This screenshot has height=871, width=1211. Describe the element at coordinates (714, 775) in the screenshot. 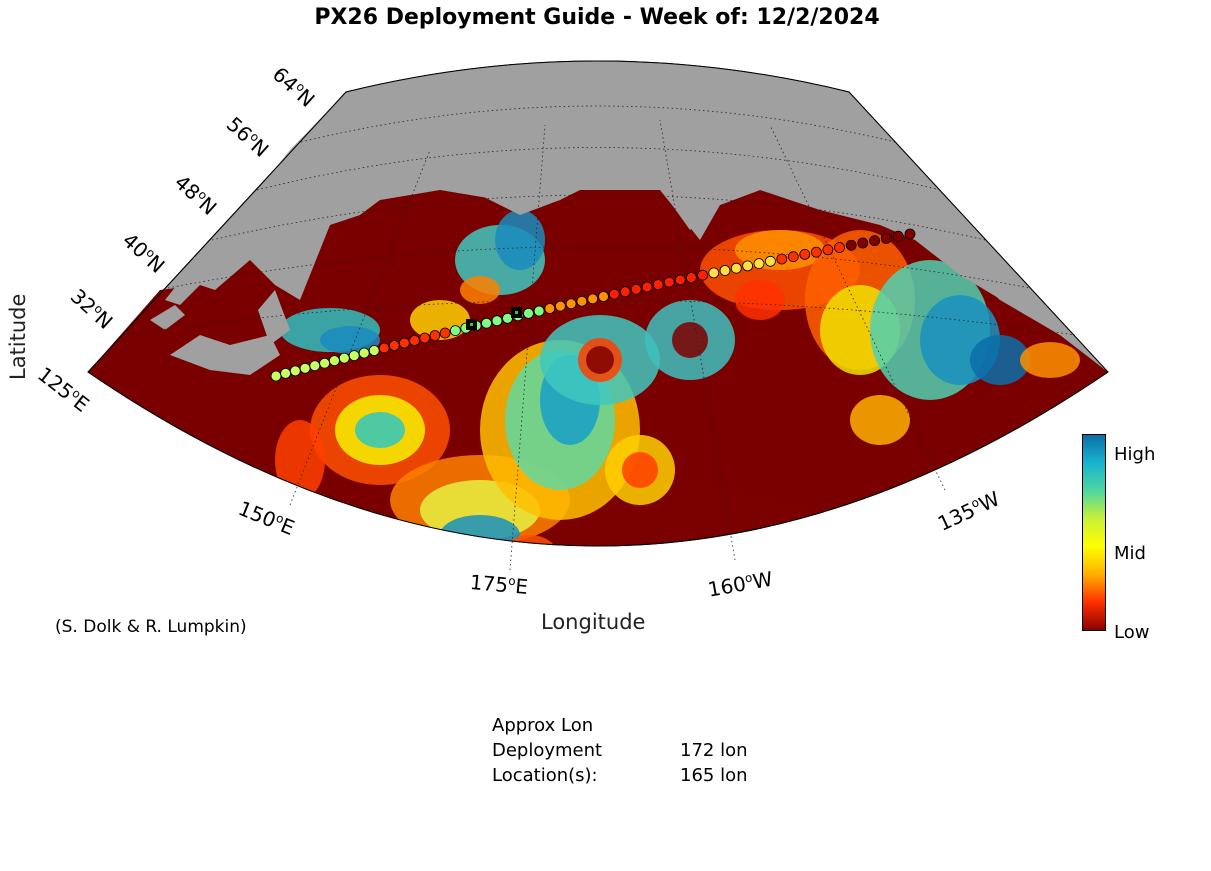

I see `info-lon-value-2: 165 lon` at that location.